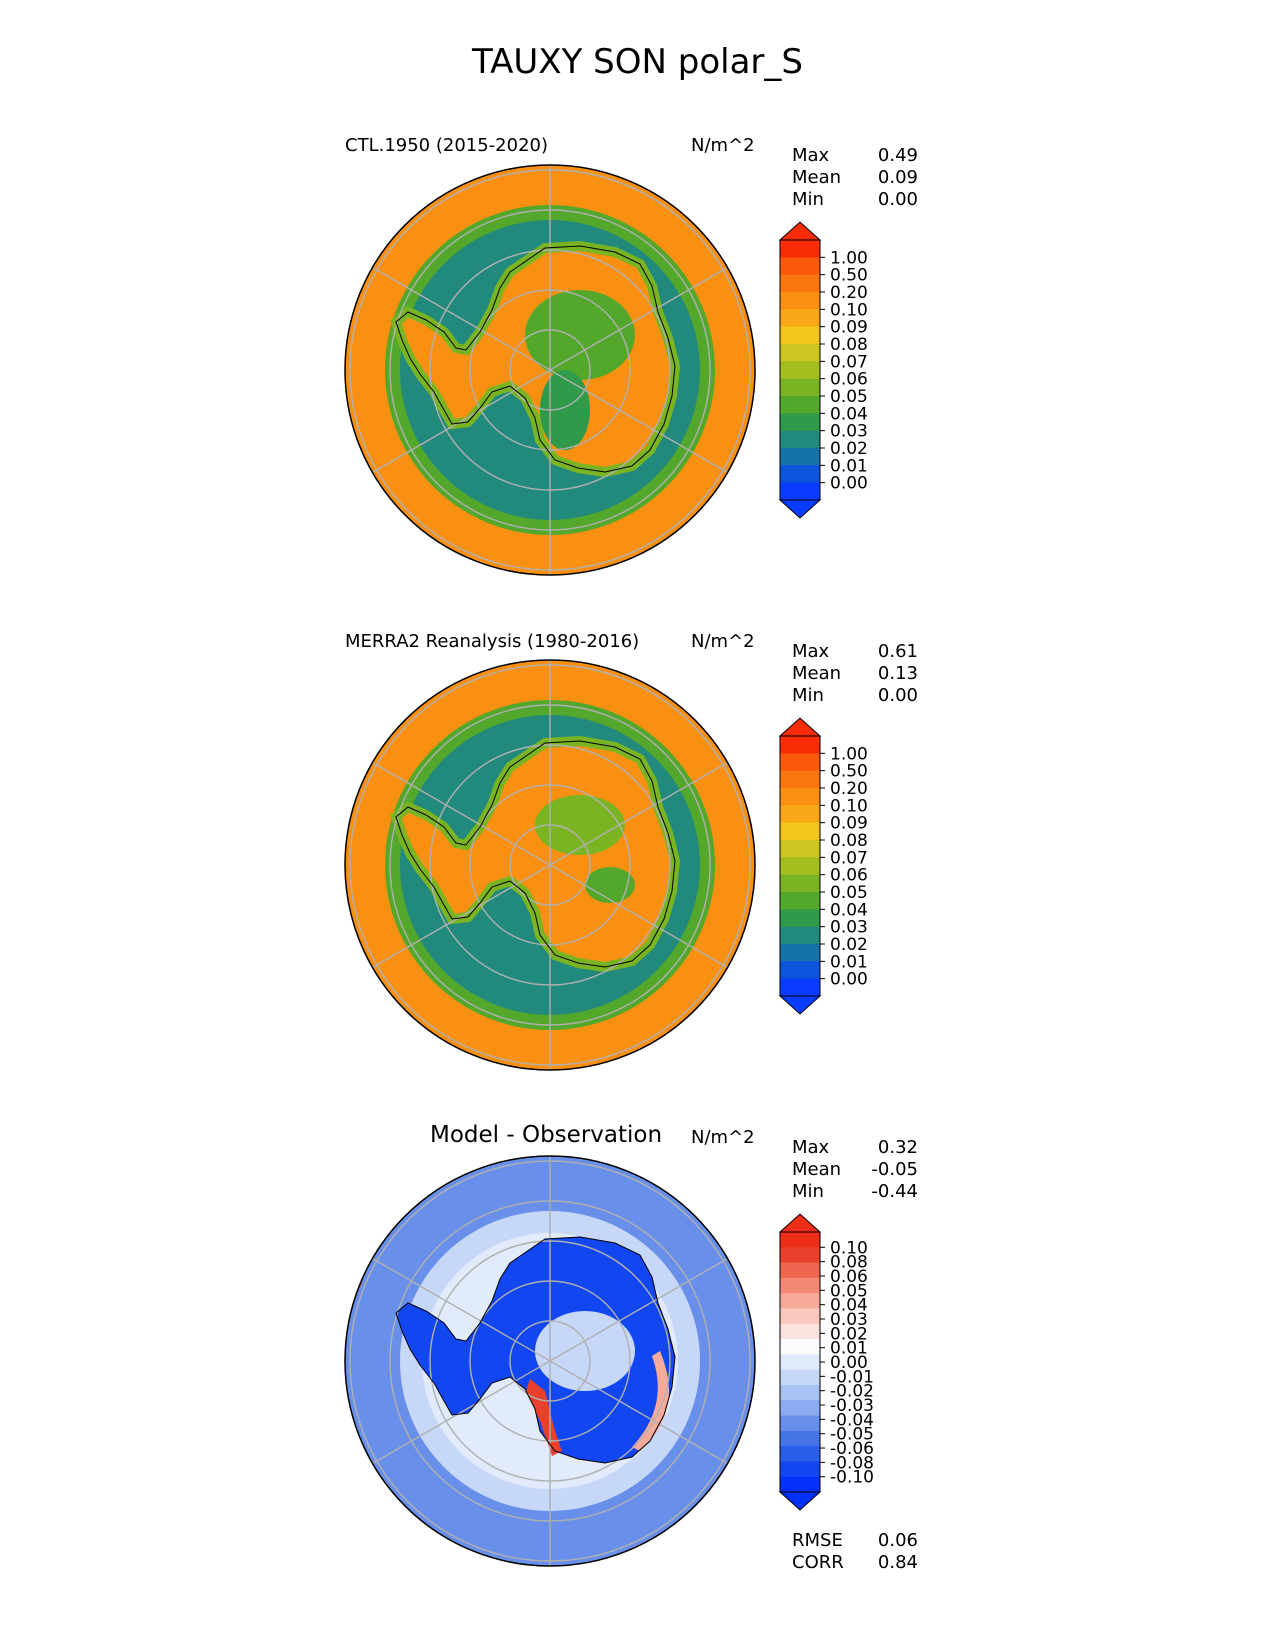 The width and height of the screenshot is (1275, 1650). What do you see at coordinates (852, 1392) in the screenshot?
I see `colorbar-tick-label: -0.02` at bounding box center [852, 1392].